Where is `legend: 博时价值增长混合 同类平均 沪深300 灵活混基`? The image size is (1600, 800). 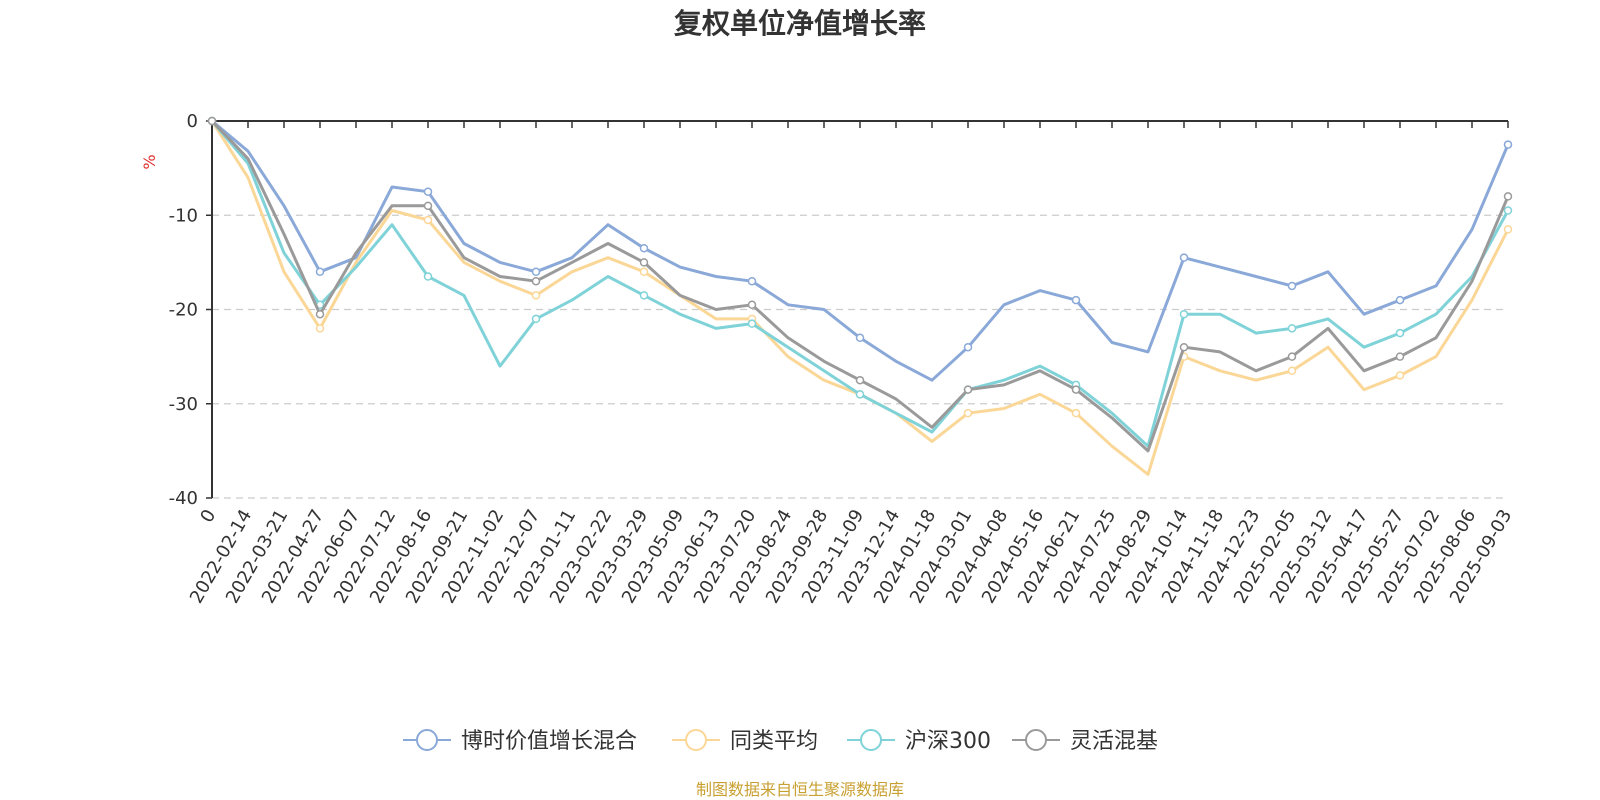 legend: 博时价值增长混合 同类平均 沪深300 灵活混基 is located at coordinates (780, 741).